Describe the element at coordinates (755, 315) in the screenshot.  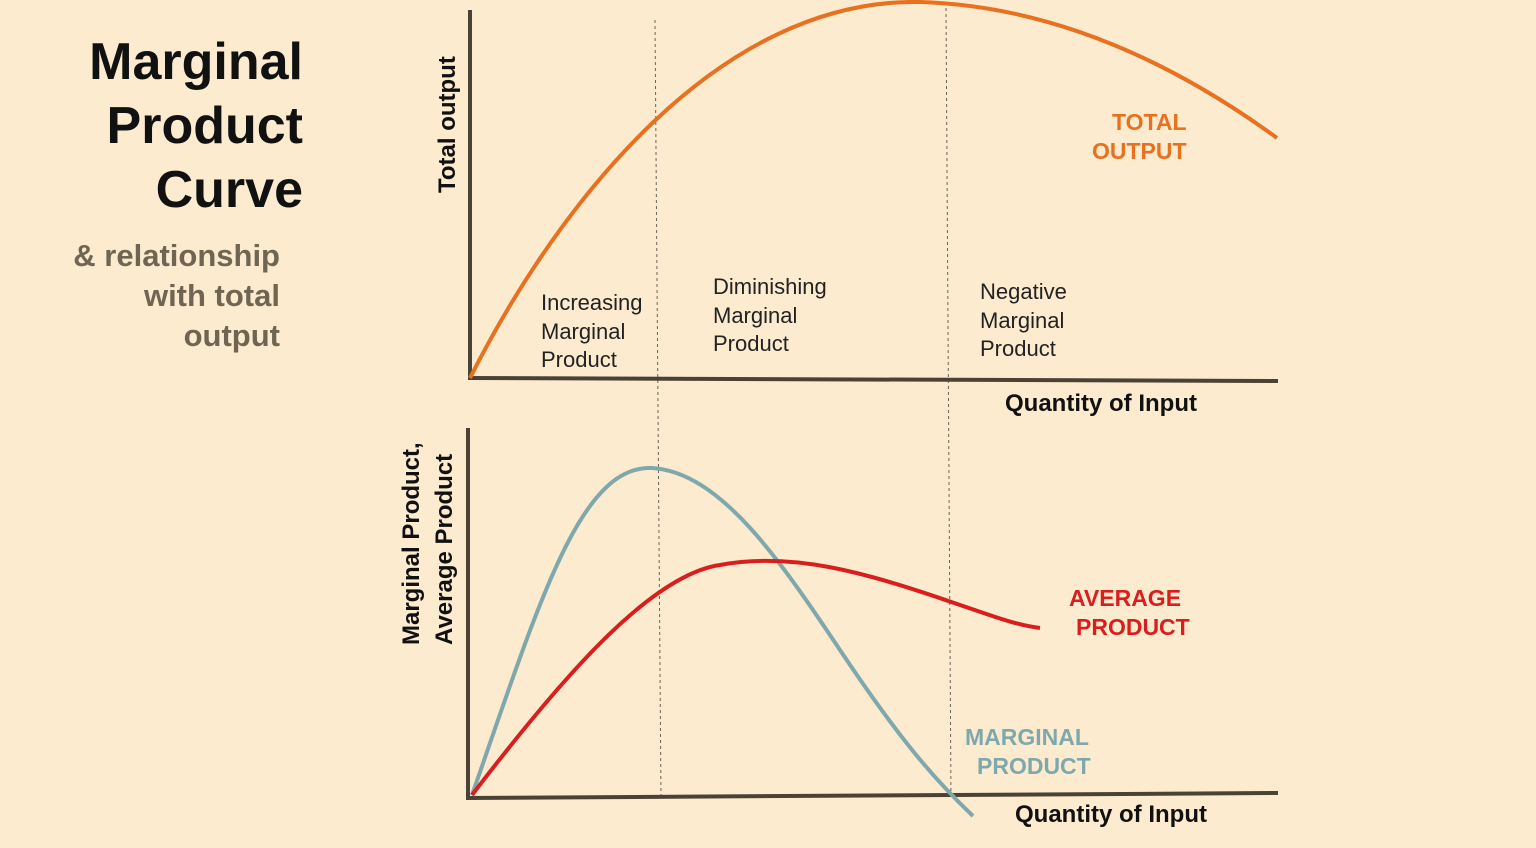
I see `stage-diminishing-line2: Marginal` at that location.